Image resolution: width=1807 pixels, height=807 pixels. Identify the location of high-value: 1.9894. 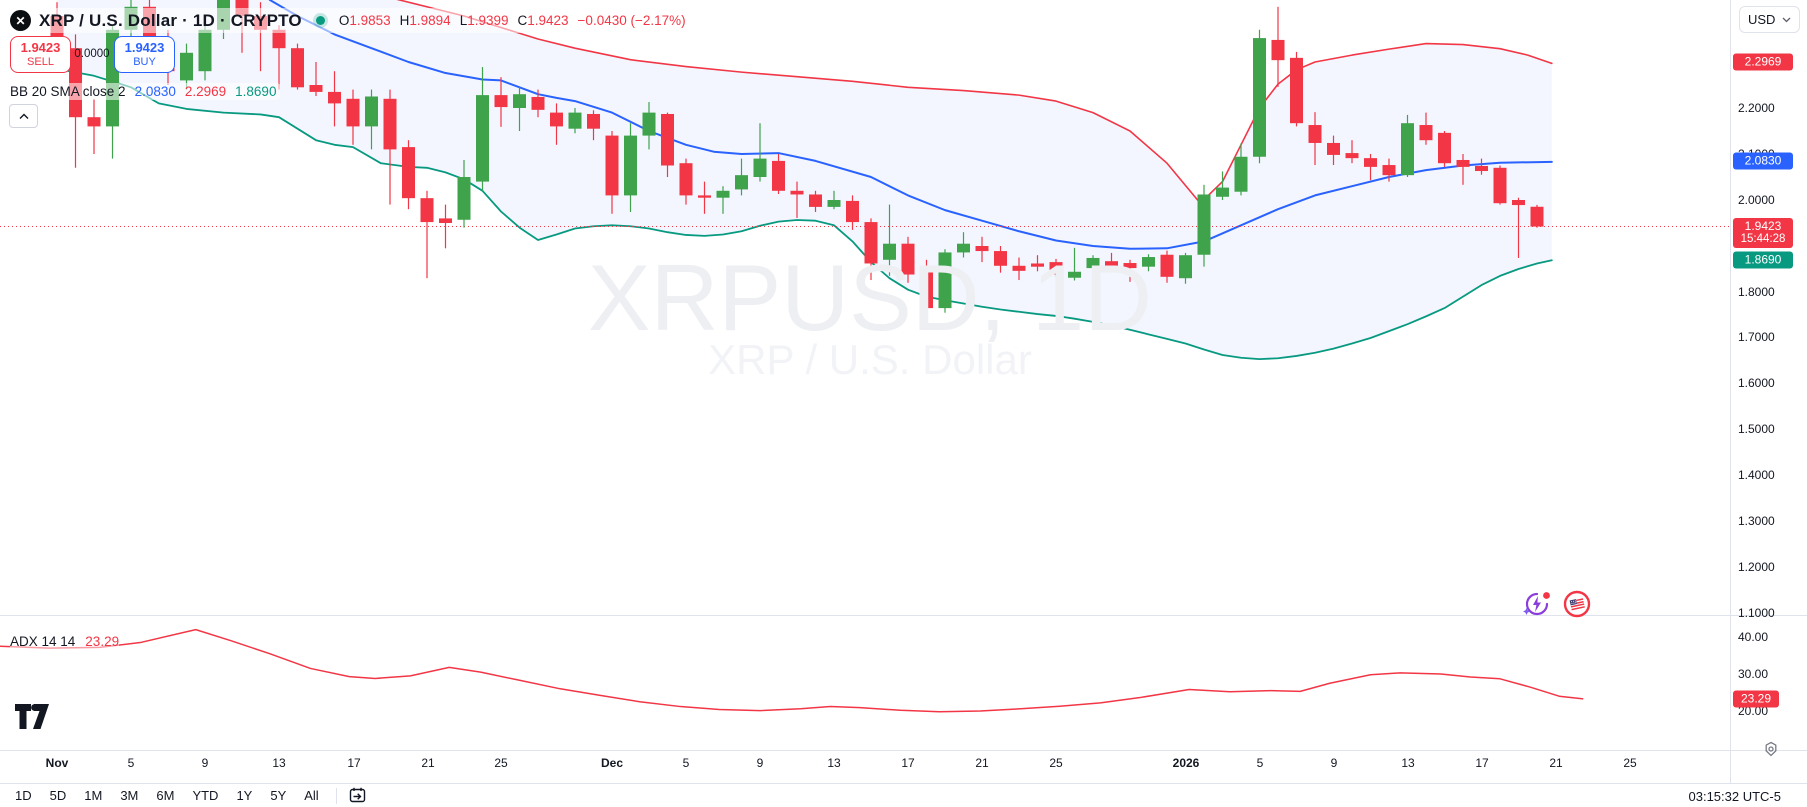
(430, 20).